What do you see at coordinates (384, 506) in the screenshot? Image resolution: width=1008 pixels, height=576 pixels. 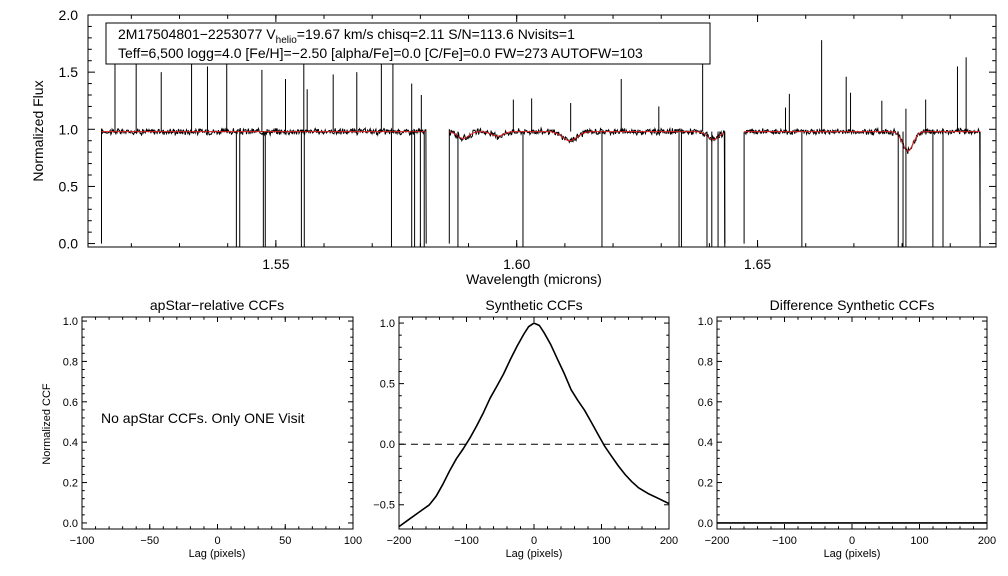 I see `y-tick-label: −0.5` at bounding box center [384, 506].